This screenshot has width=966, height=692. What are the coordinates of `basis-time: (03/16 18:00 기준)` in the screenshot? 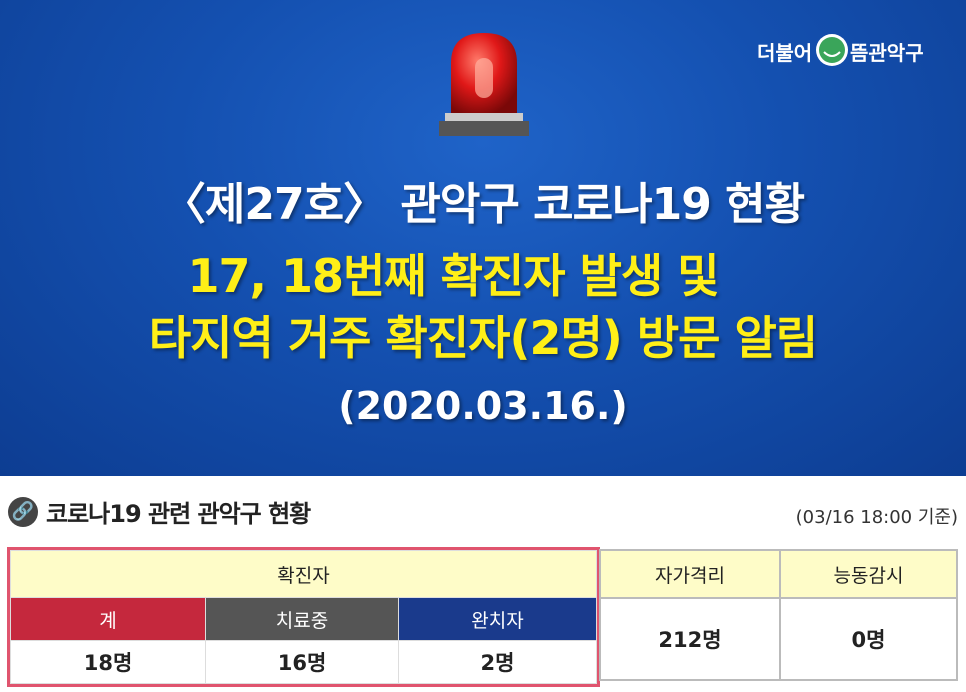 It's located at (876, 517).